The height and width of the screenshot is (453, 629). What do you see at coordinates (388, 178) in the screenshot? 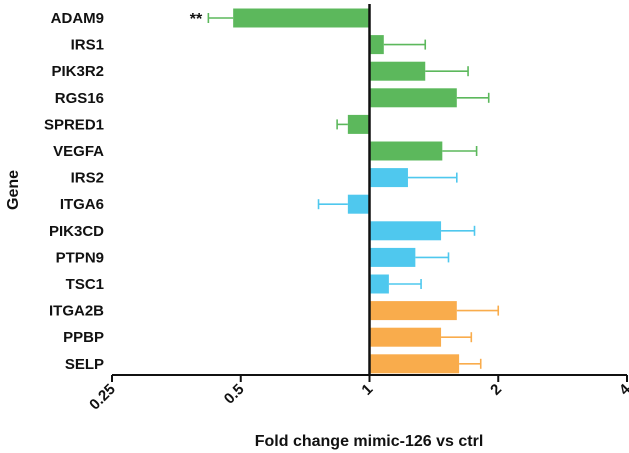
I see `bar-irs2` at bounding box center [388, 178].